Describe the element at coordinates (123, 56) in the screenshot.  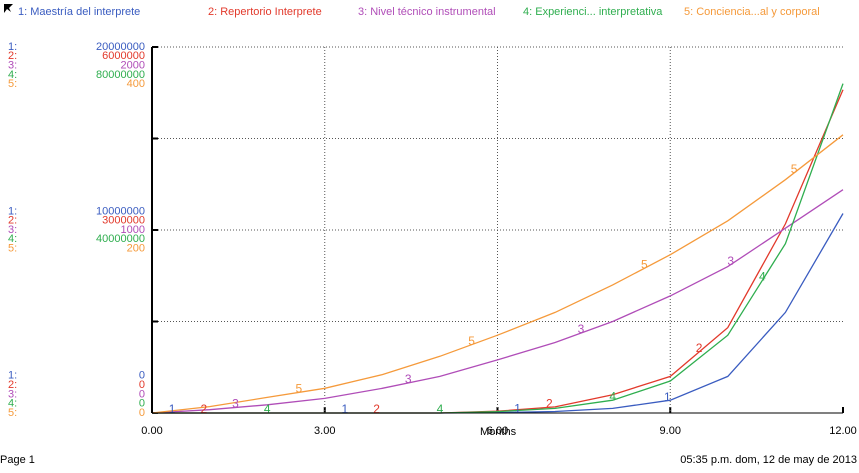
I see `y-tick-label: 6000000` at that location.